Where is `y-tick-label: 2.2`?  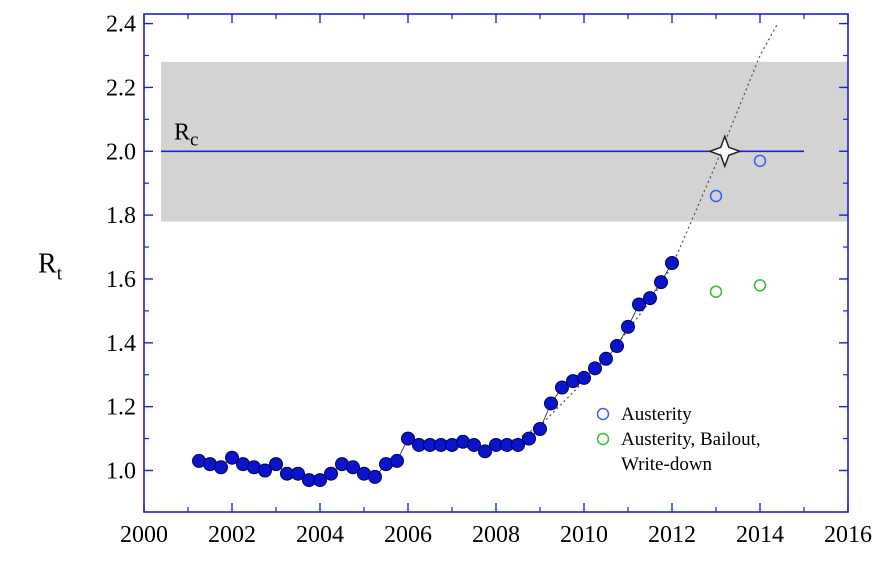 y-tick-label: 2.2 is located at coordinates (121, 88).